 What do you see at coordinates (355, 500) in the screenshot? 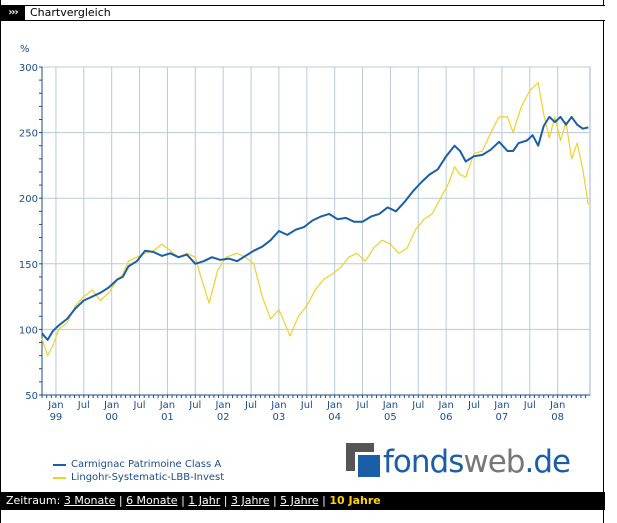
I see `period-option-10-jahre: 10 Jahre` at bounding box center [355, 500].